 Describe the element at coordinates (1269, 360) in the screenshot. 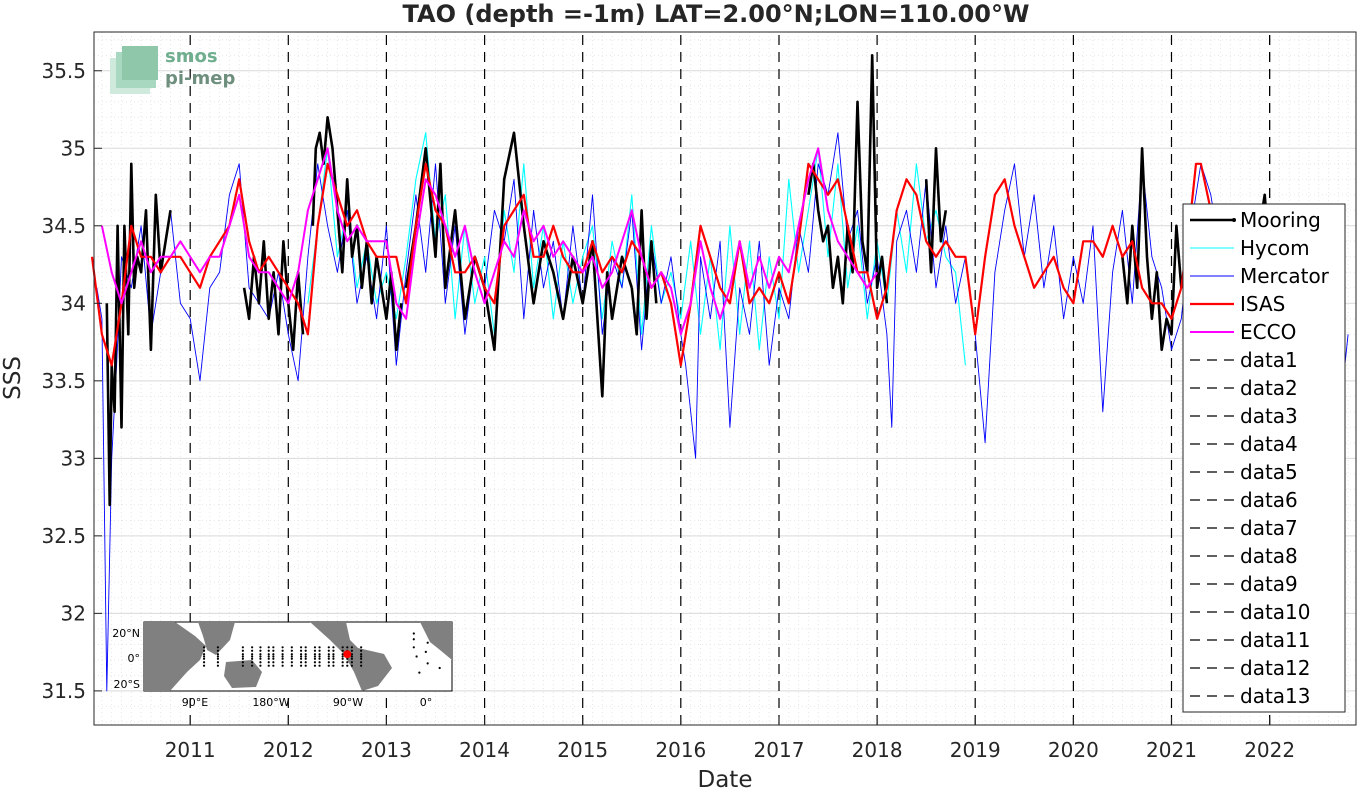

I see `legend-label: data1` at that location.